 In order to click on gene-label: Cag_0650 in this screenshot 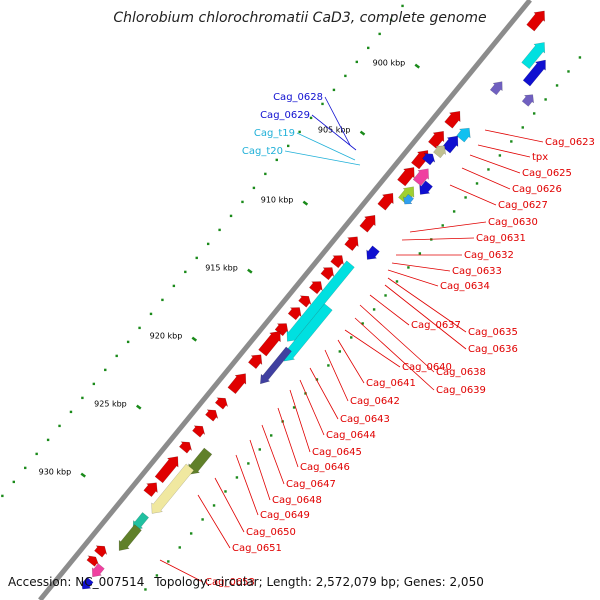, I will do `click(271, 532)`.